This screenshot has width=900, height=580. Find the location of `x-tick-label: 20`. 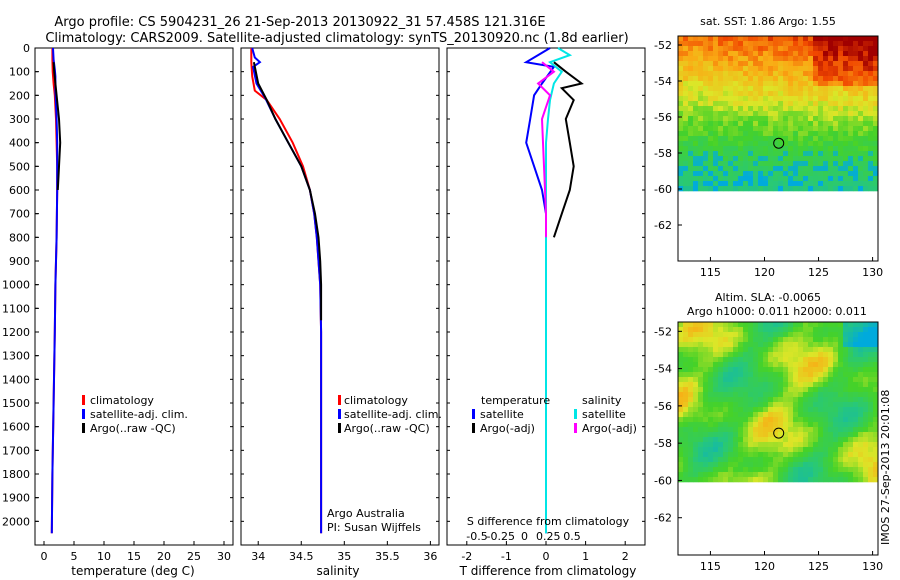

x-tick-label: 20 is located at coordinates (164, 556).